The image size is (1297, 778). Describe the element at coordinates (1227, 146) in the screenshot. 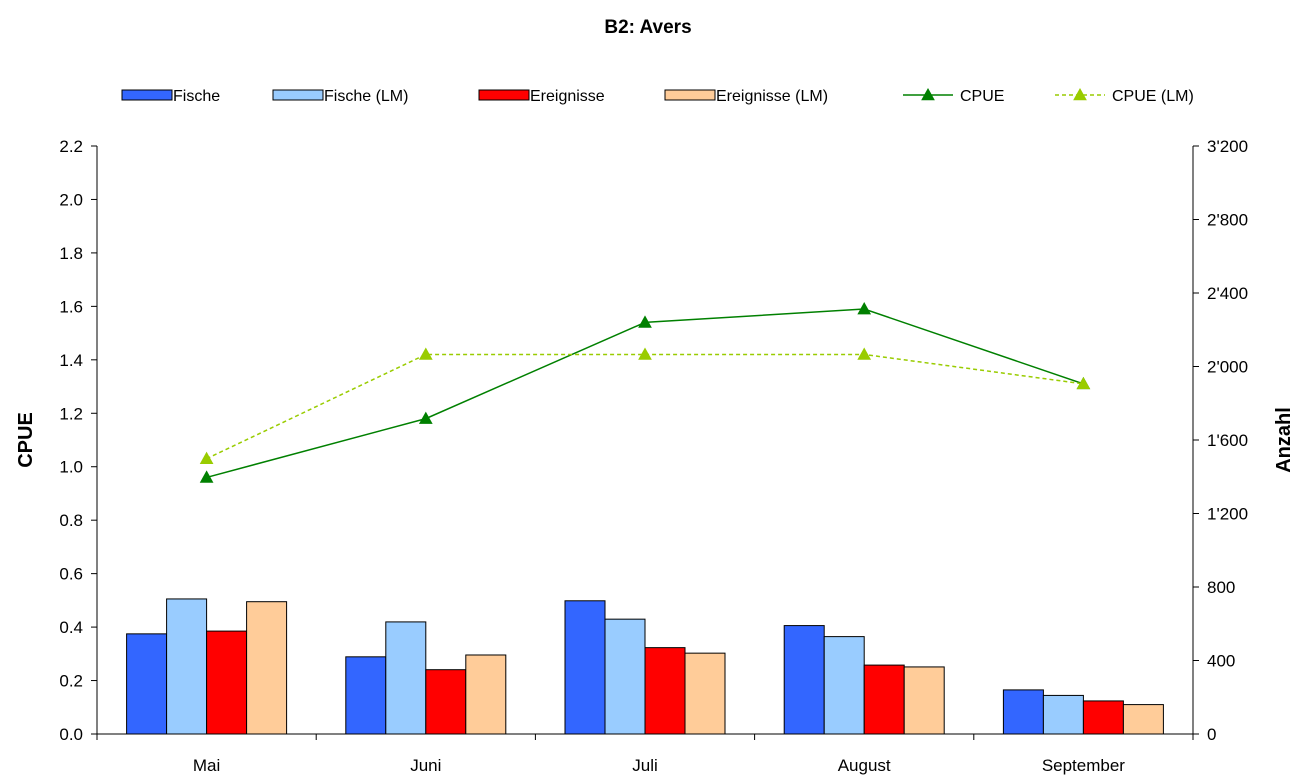

I see `right-tick-label: 3'200` at that location.